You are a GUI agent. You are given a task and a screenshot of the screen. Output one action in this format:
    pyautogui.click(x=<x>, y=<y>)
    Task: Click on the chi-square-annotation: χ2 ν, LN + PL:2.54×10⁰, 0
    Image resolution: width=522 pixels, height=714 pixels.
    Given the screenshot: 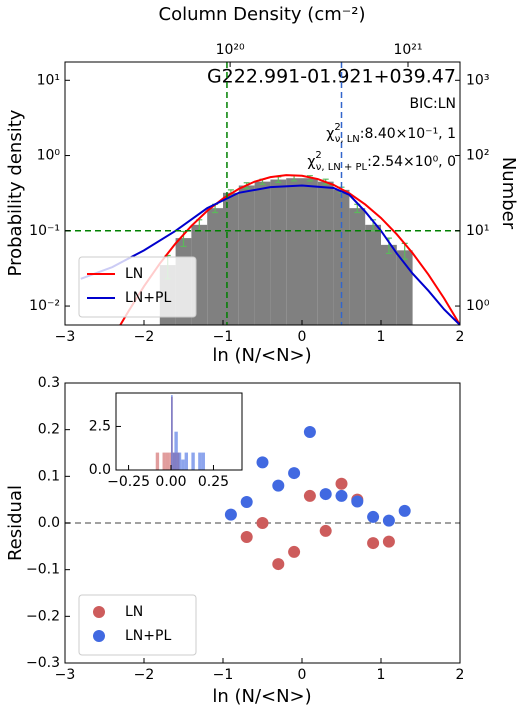 What is the action you would take?
    pyautogui.click(x=381, y=161)
    